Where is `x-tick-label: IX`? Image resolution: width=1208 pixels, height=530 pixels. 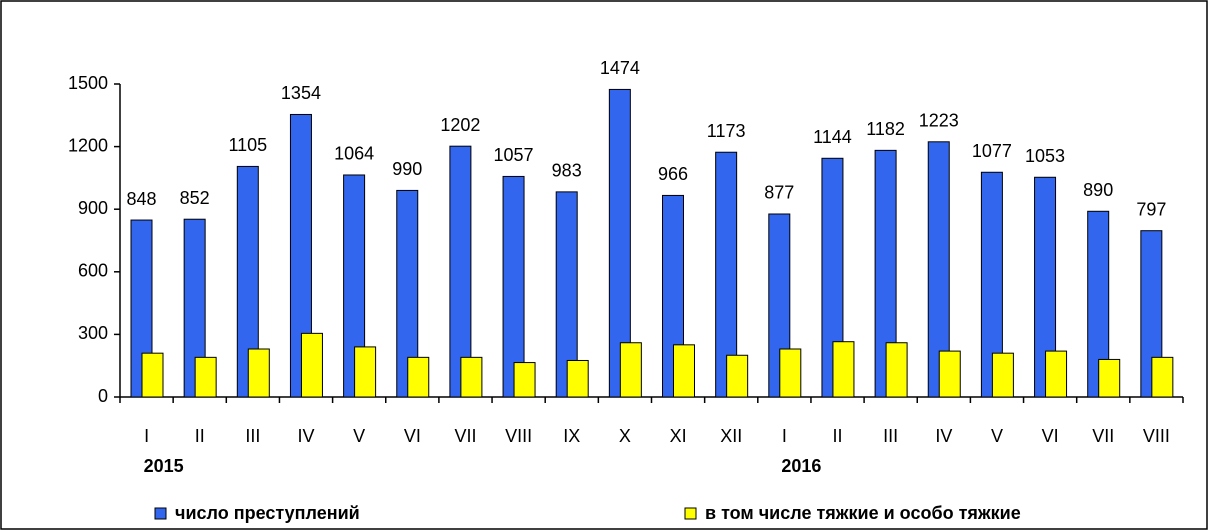 x-tick-label: IX is located at coordinates (571, 436).